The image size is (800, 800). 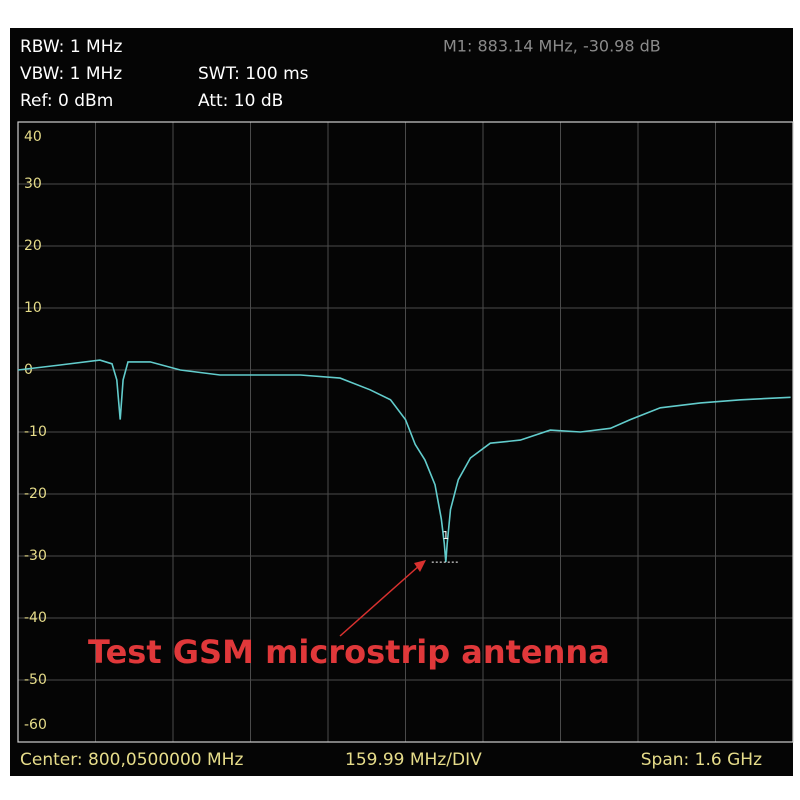 What do you see at coordinates (380, 600) in the screenshot?
I see `annotation-arrow` at bounding box center [380, 600].